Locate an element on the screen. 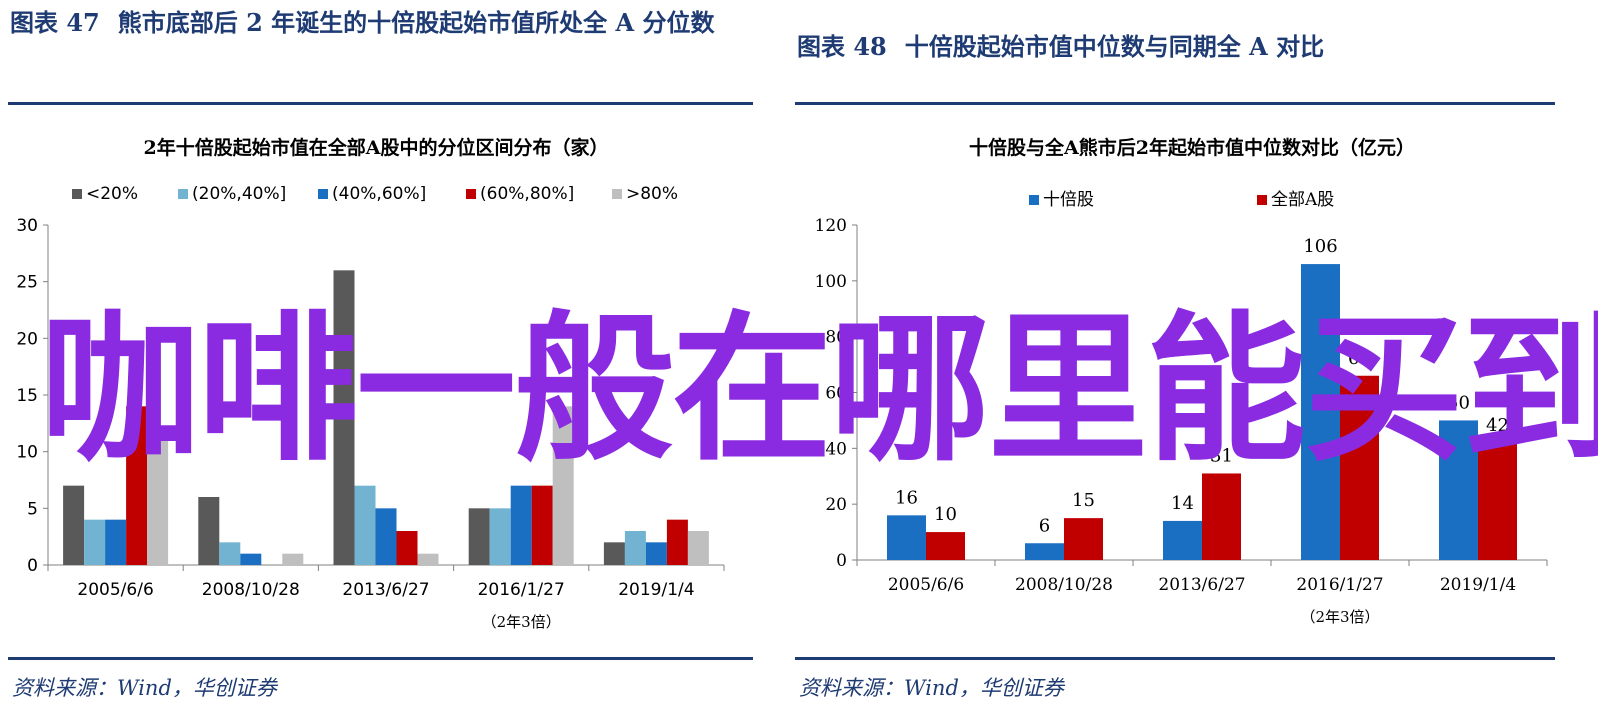 The width and height of the screenshot is (1598, 726). figure-47-title: 熊市底部后 2 年诞生的十倍股起始市值所处全 A 分位数 is located at coordinates (416, 22).